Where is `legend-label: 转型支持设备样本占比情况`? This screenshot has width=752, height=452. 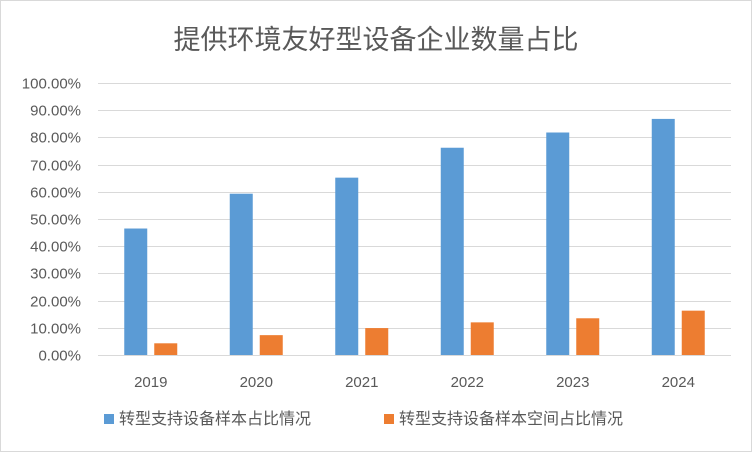
legend-label: 转型支持设备样本占比情况 is located at coordinates (215, 418).